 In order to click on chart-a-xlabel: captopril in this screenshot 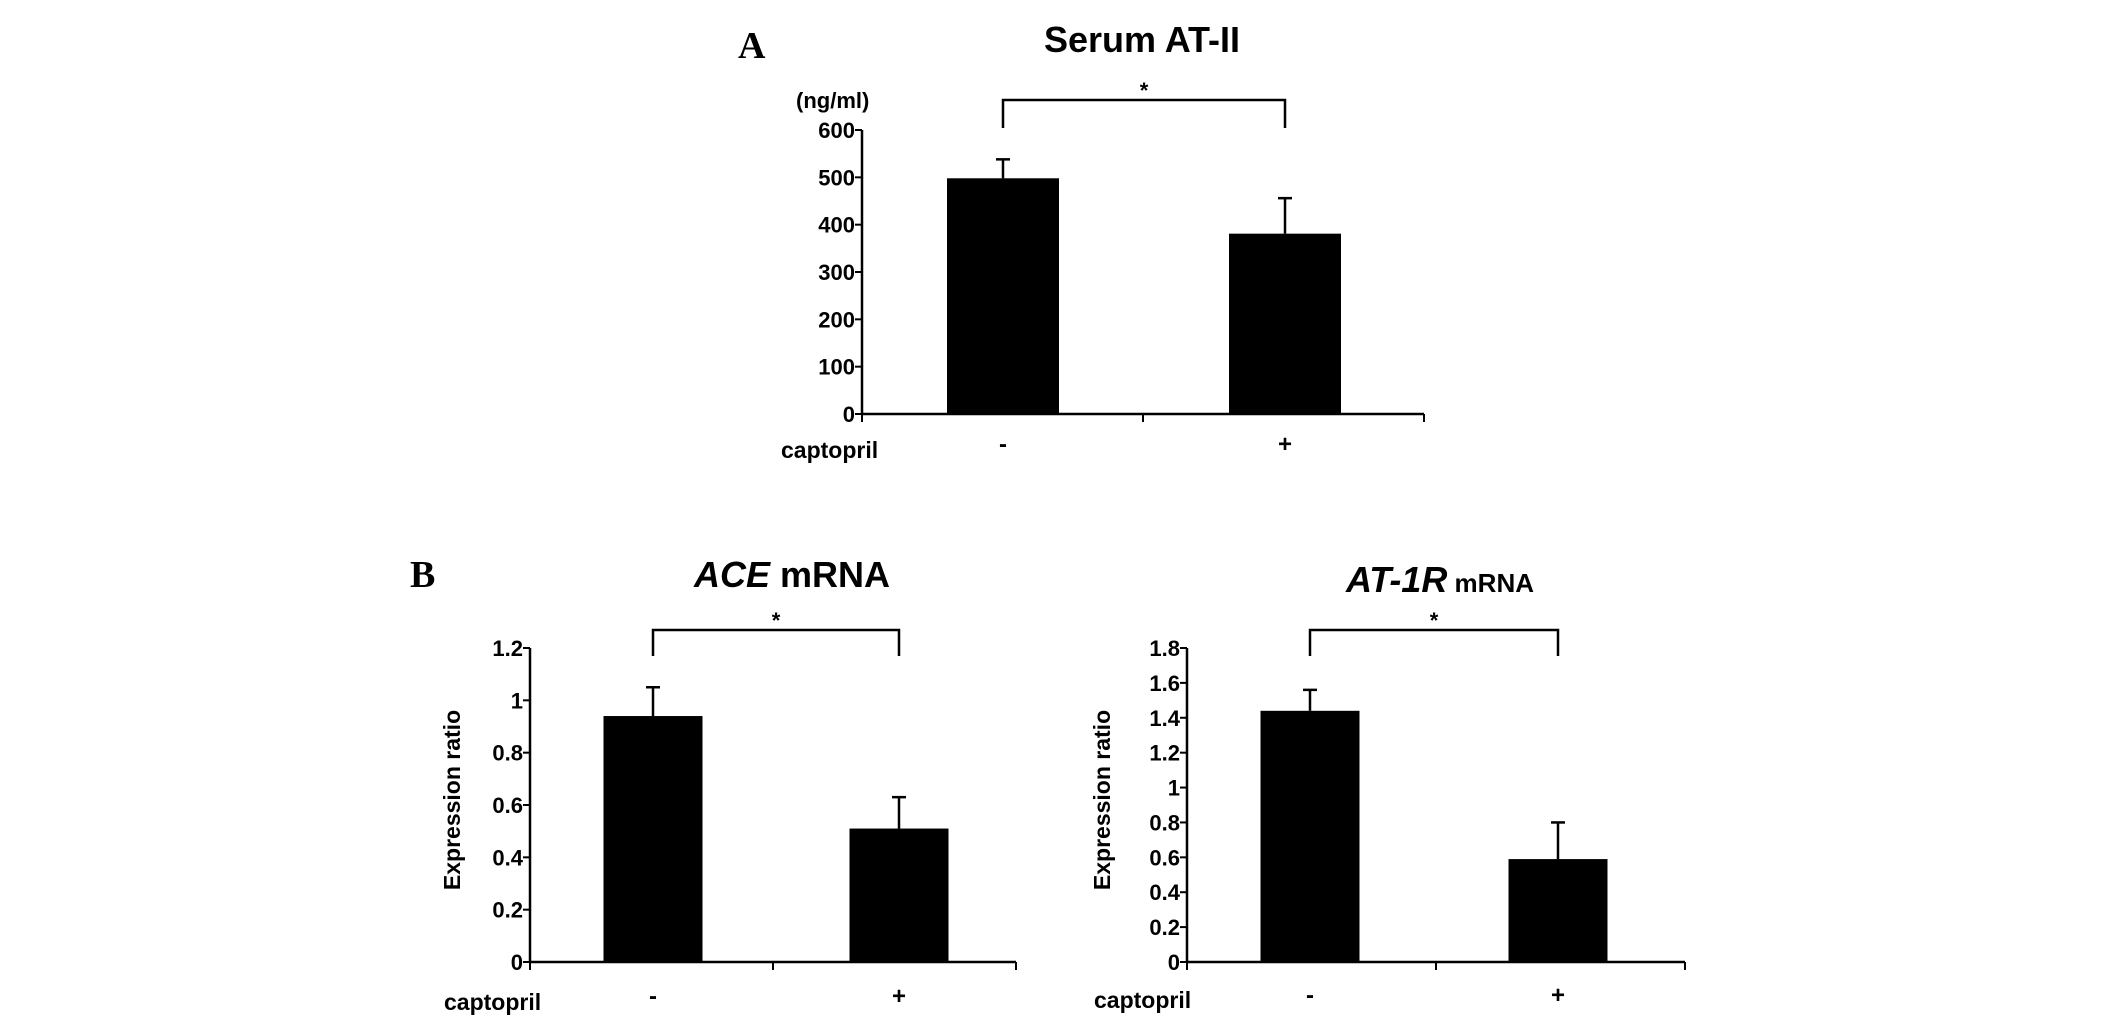, I will do `click(829, 450)`.